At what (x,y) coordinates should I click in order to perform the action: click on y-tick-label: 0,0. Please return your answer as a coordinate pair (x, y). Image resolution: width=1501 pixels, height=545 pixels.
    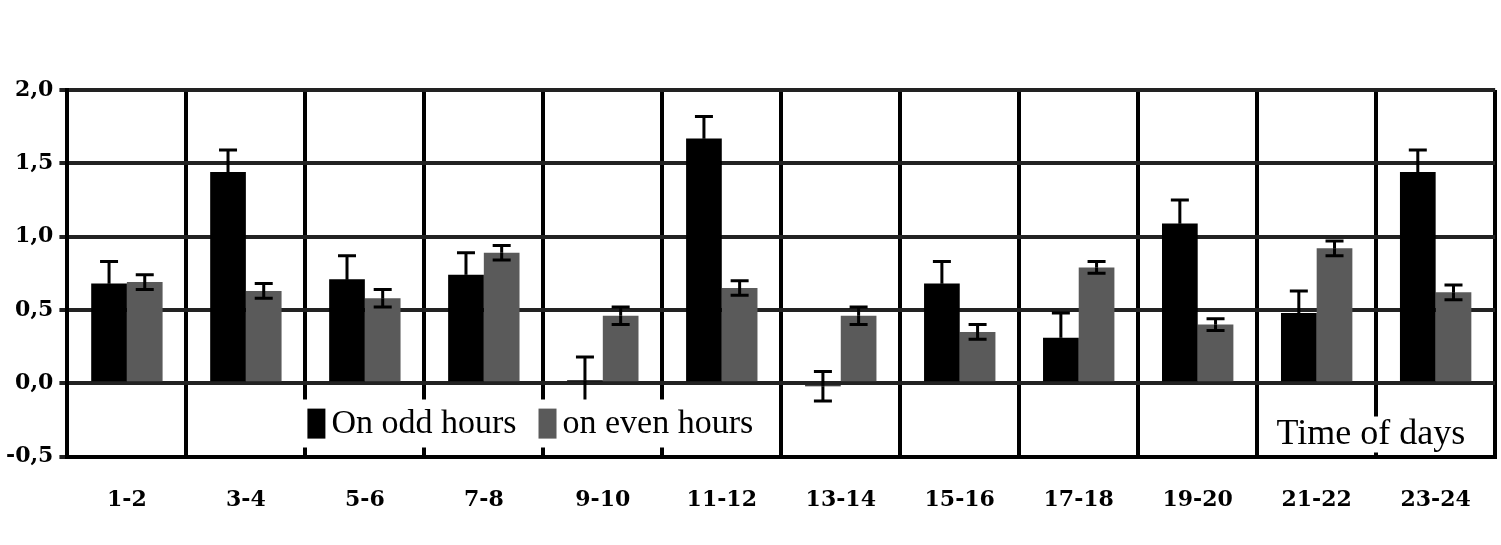
    Looking at the image, I should click on (34, 381).